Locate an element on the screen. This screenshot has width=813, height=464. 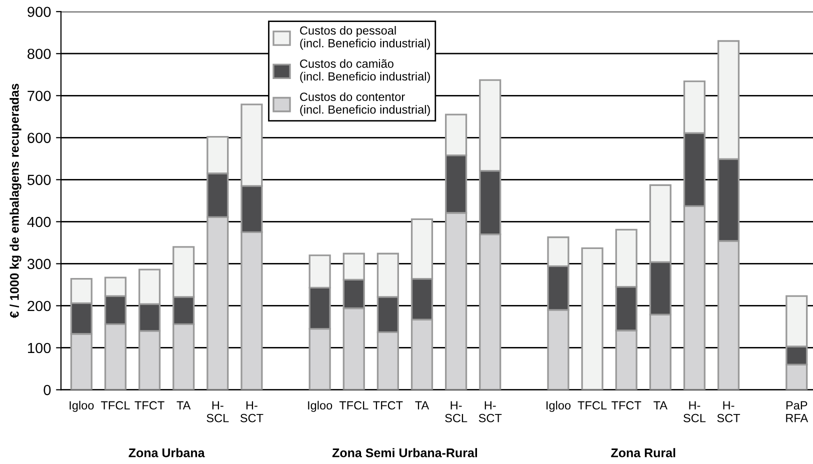
y-axis-title: € / 1000 kg de embalagens recuperadas is located at coordinates (16, 201).